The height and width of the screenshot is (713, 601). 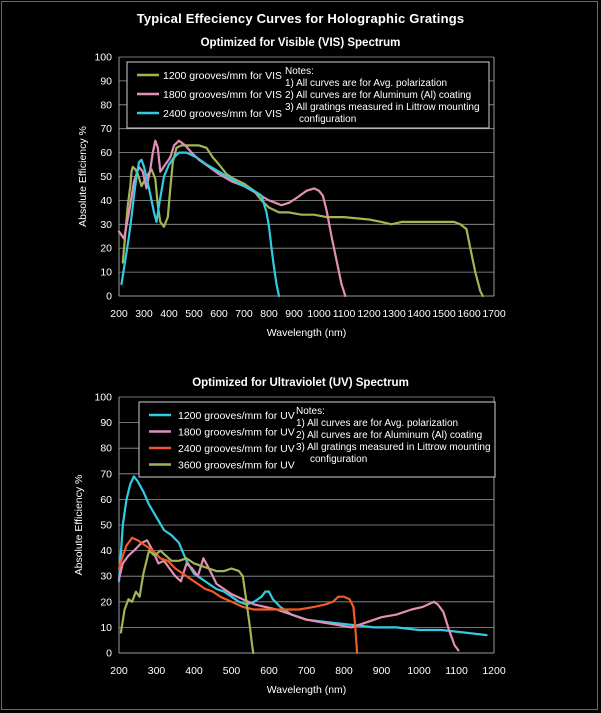 What do you see at coordinates (157, 671) in the screenshot?
I see `uv-x-tick-label: 300` at bounding box center [157, 671].